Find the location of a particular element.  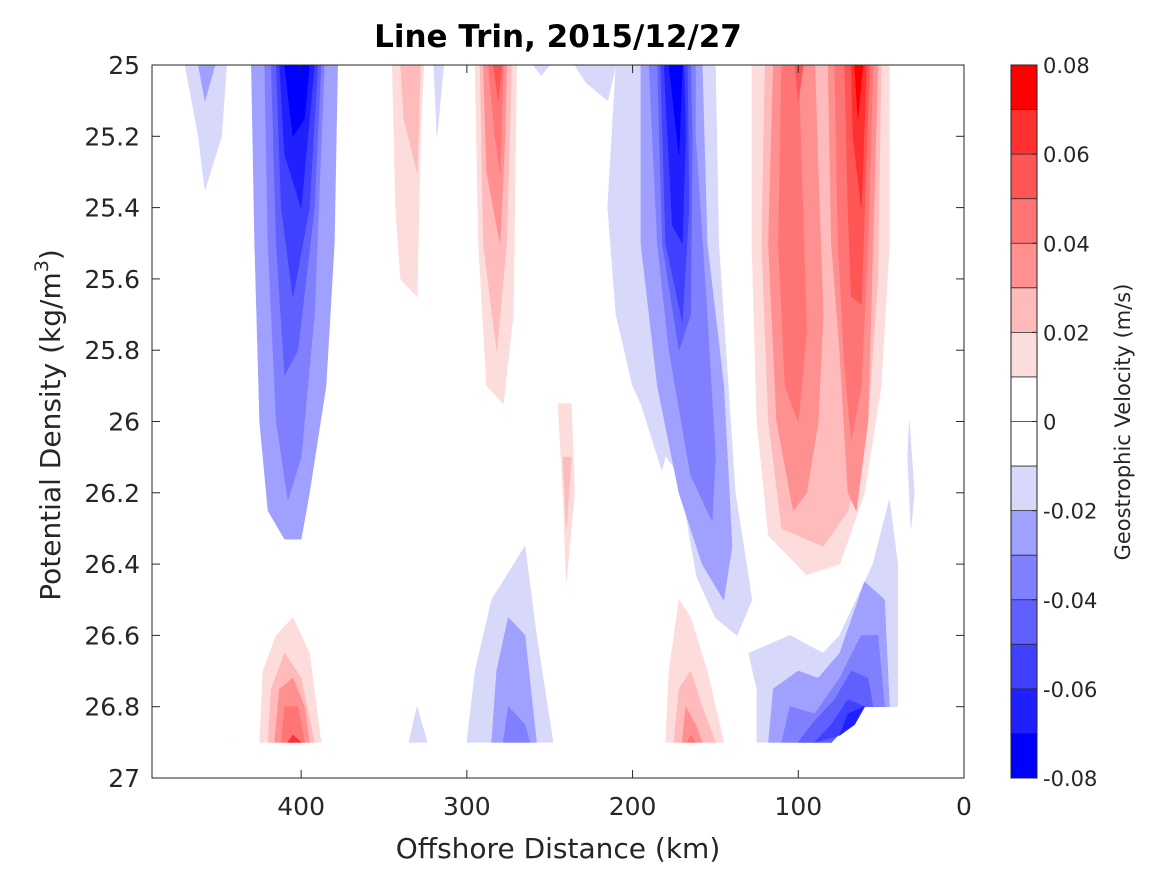

contour-blue-deep-70km-neg5 is located at coordinates (839, 721).